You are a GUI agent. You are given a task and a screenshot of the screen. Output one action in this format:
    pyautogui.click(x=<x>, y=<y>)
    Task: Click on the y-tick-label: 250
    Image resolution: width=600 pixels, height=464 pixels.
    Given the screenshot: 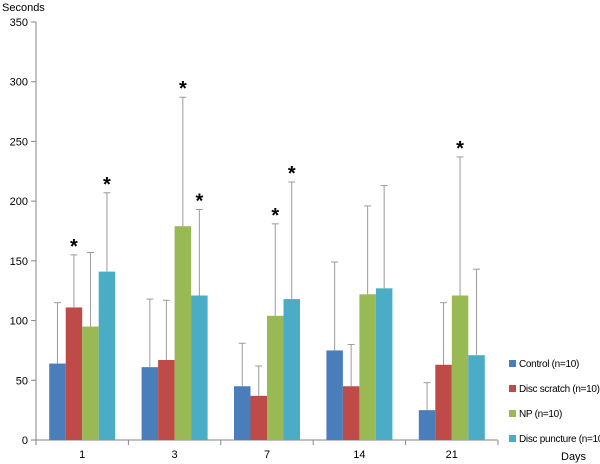 What is the action you would take?
    pyautogui.click(x=19, y=142)
    